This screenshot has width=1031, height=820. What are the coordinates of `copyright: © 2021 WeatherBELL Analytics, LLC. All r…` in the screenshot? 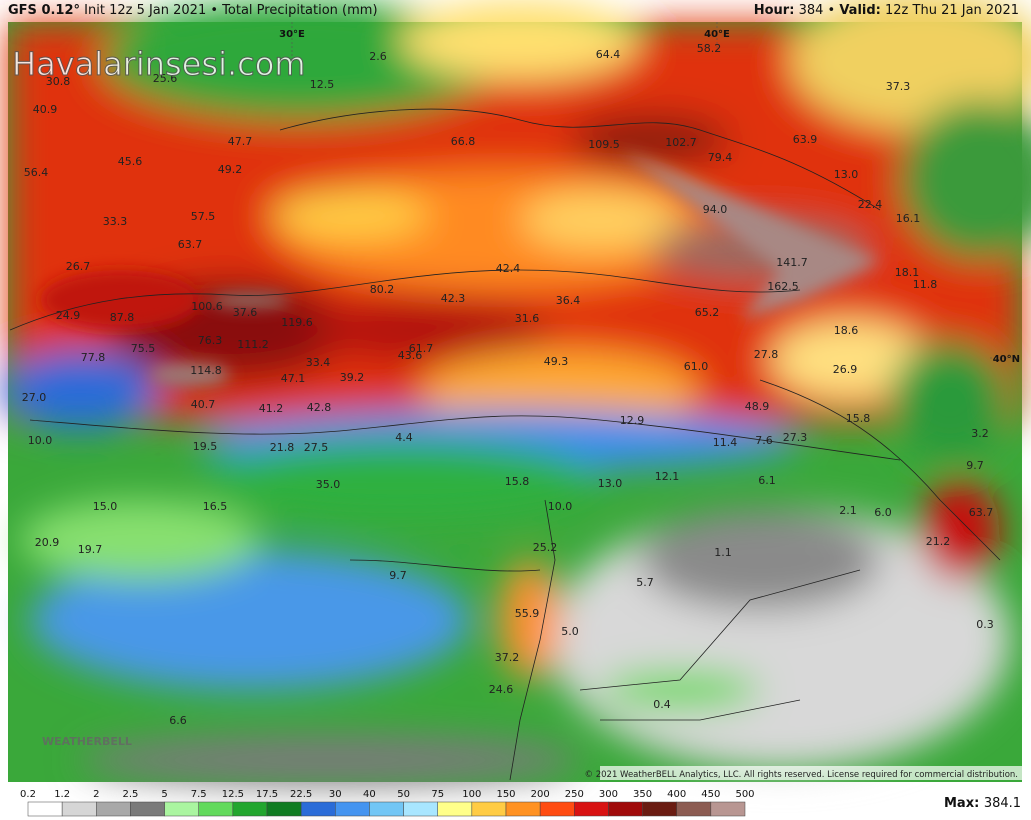 It's located at (801, 775).